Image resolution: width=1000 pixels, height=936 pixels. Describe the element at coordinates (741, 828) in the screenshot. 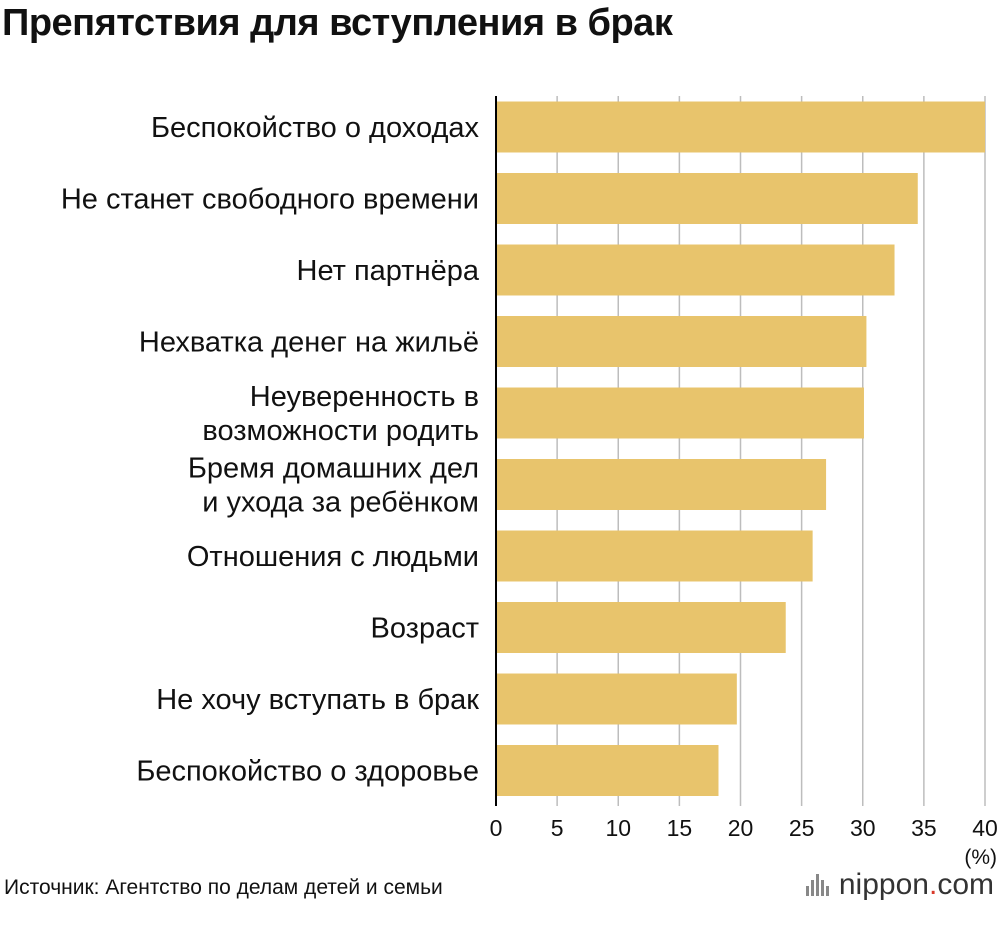

I see `x-tick-label: 20` at that location.